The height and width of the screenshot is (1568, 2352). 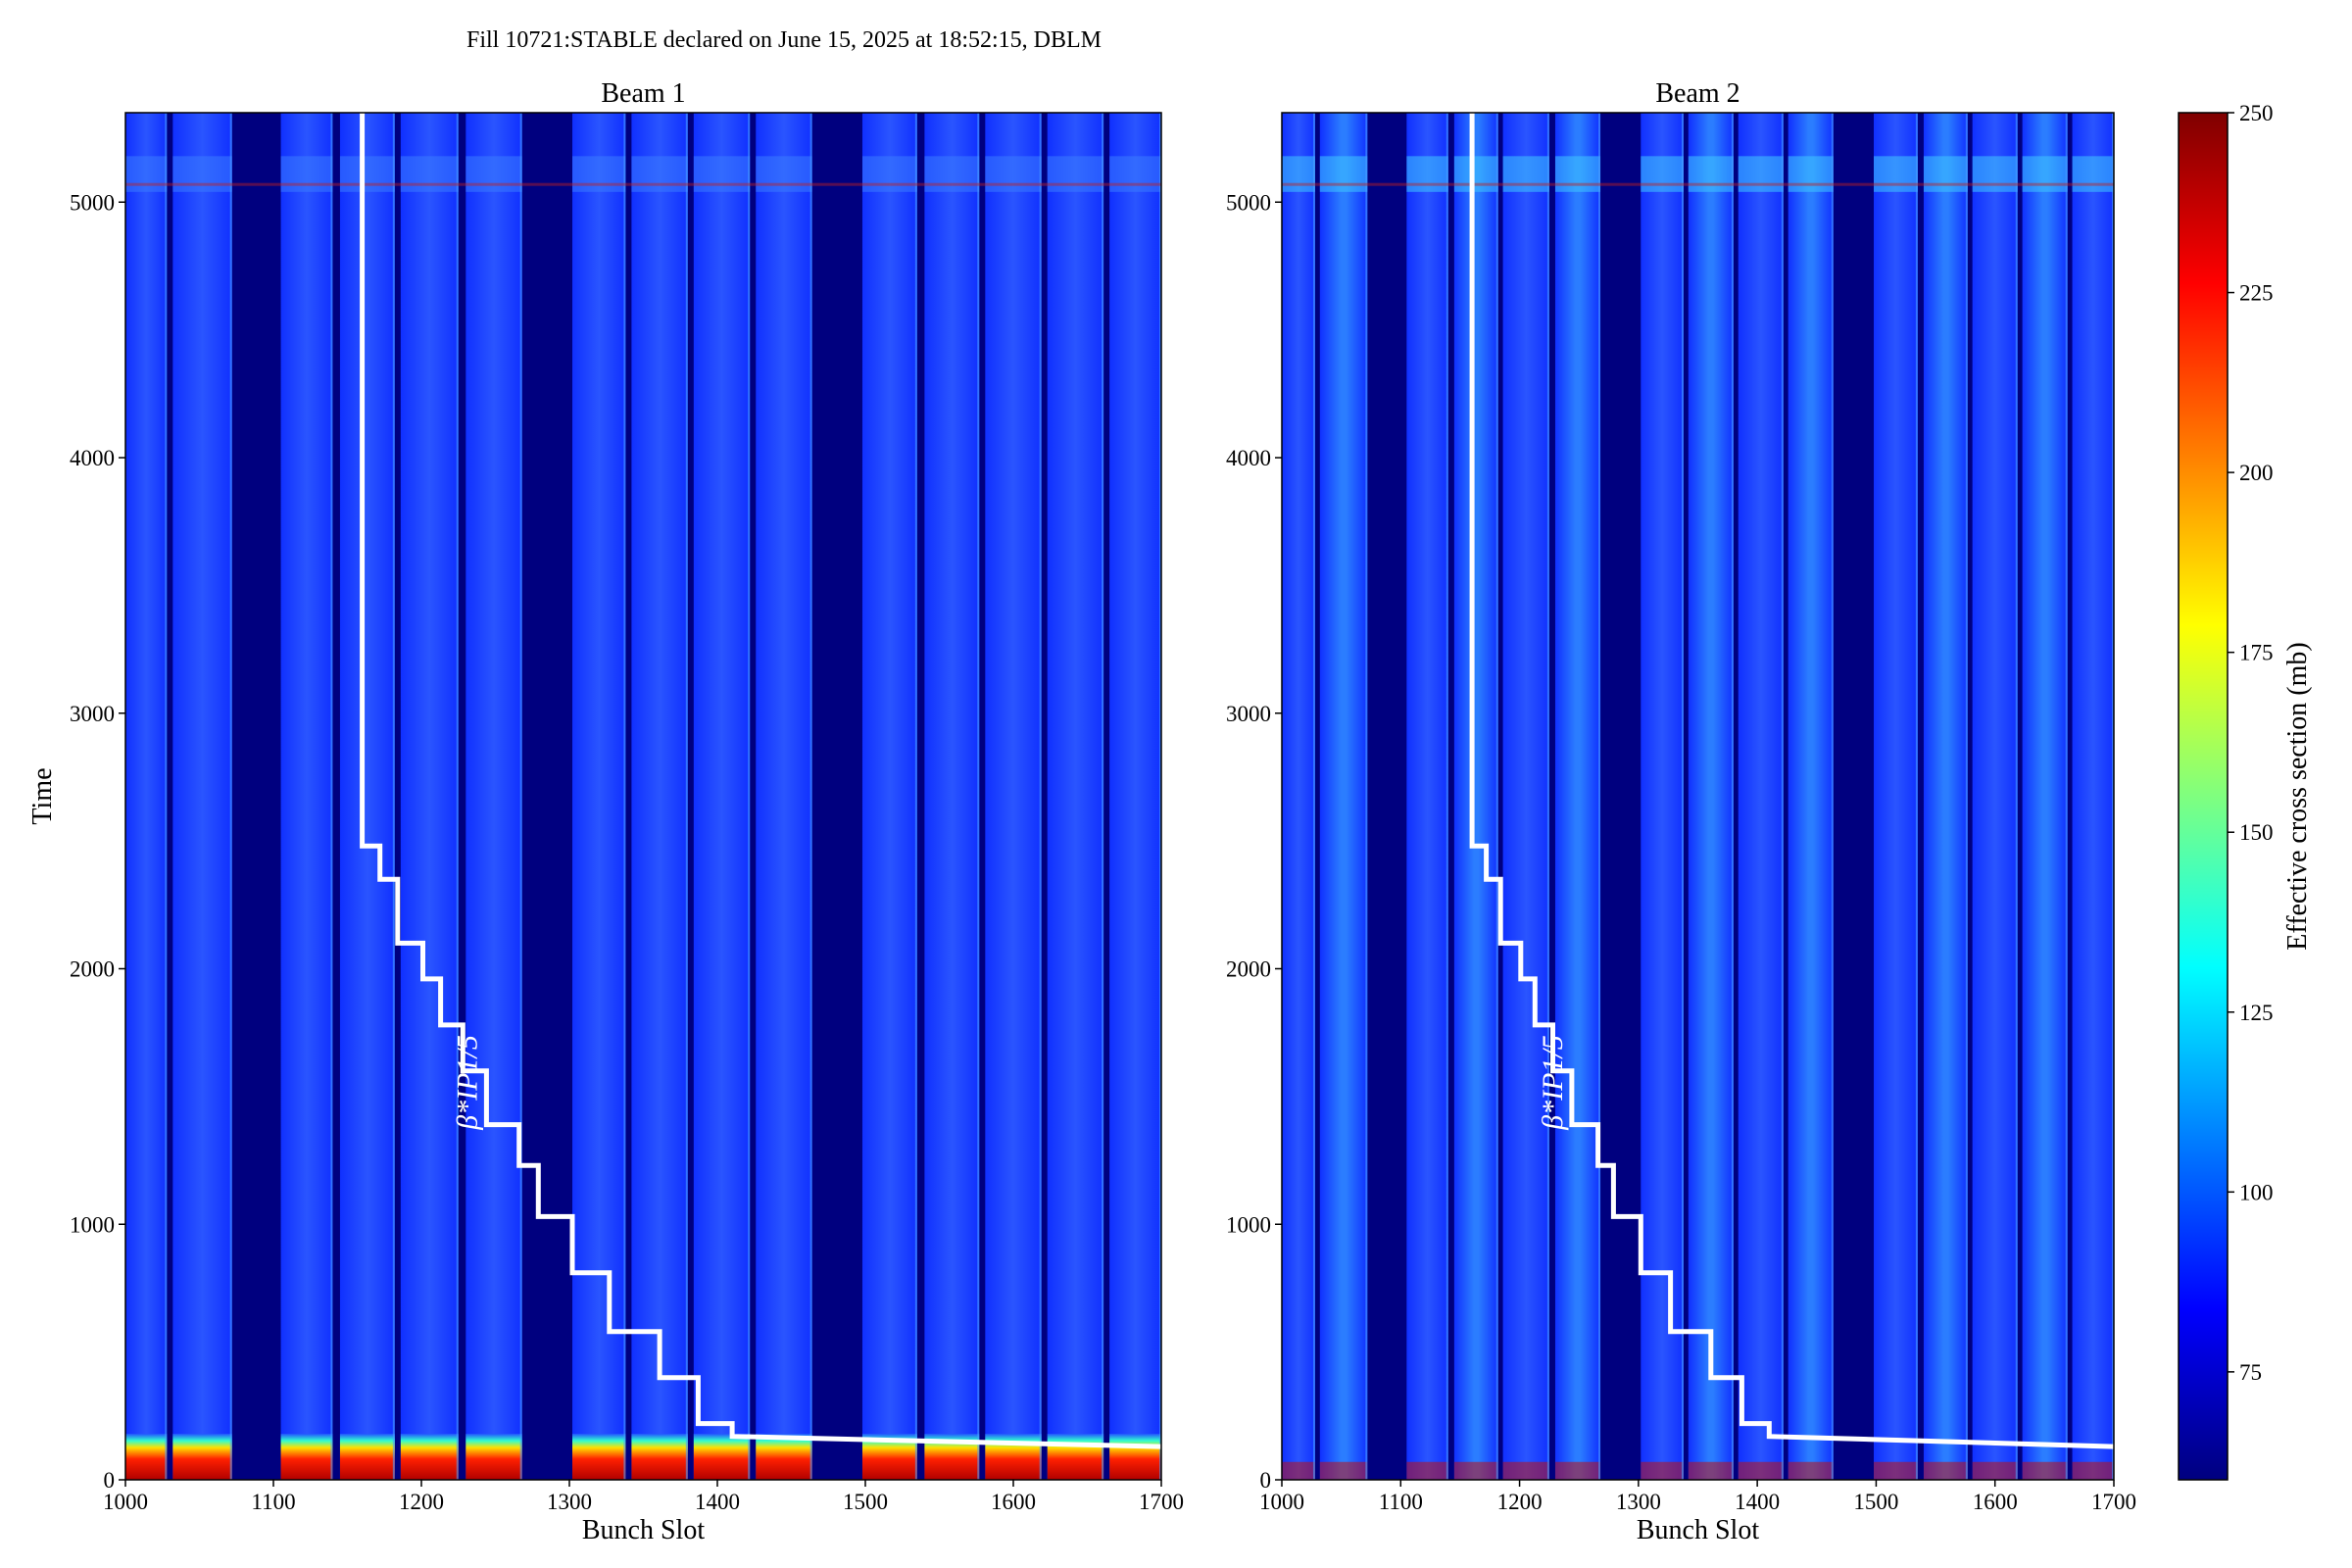 I want to click on y-axis-label: Time, so click(x=42, y=795).